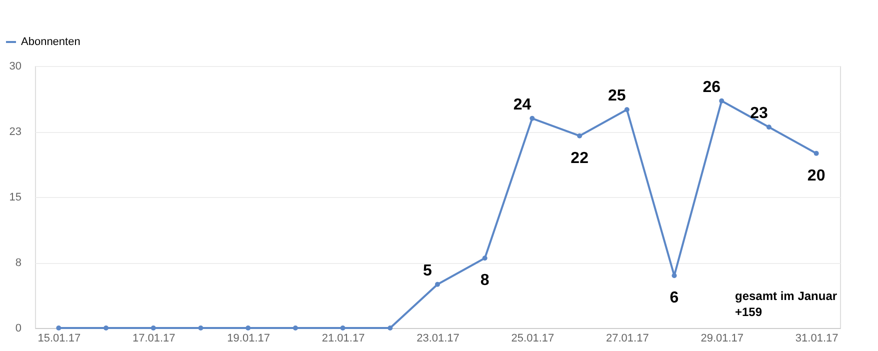  What do you see at coordinates (485, 281) in the screenshot?
I see `data-label: 8` at bounding box center [485, 281].